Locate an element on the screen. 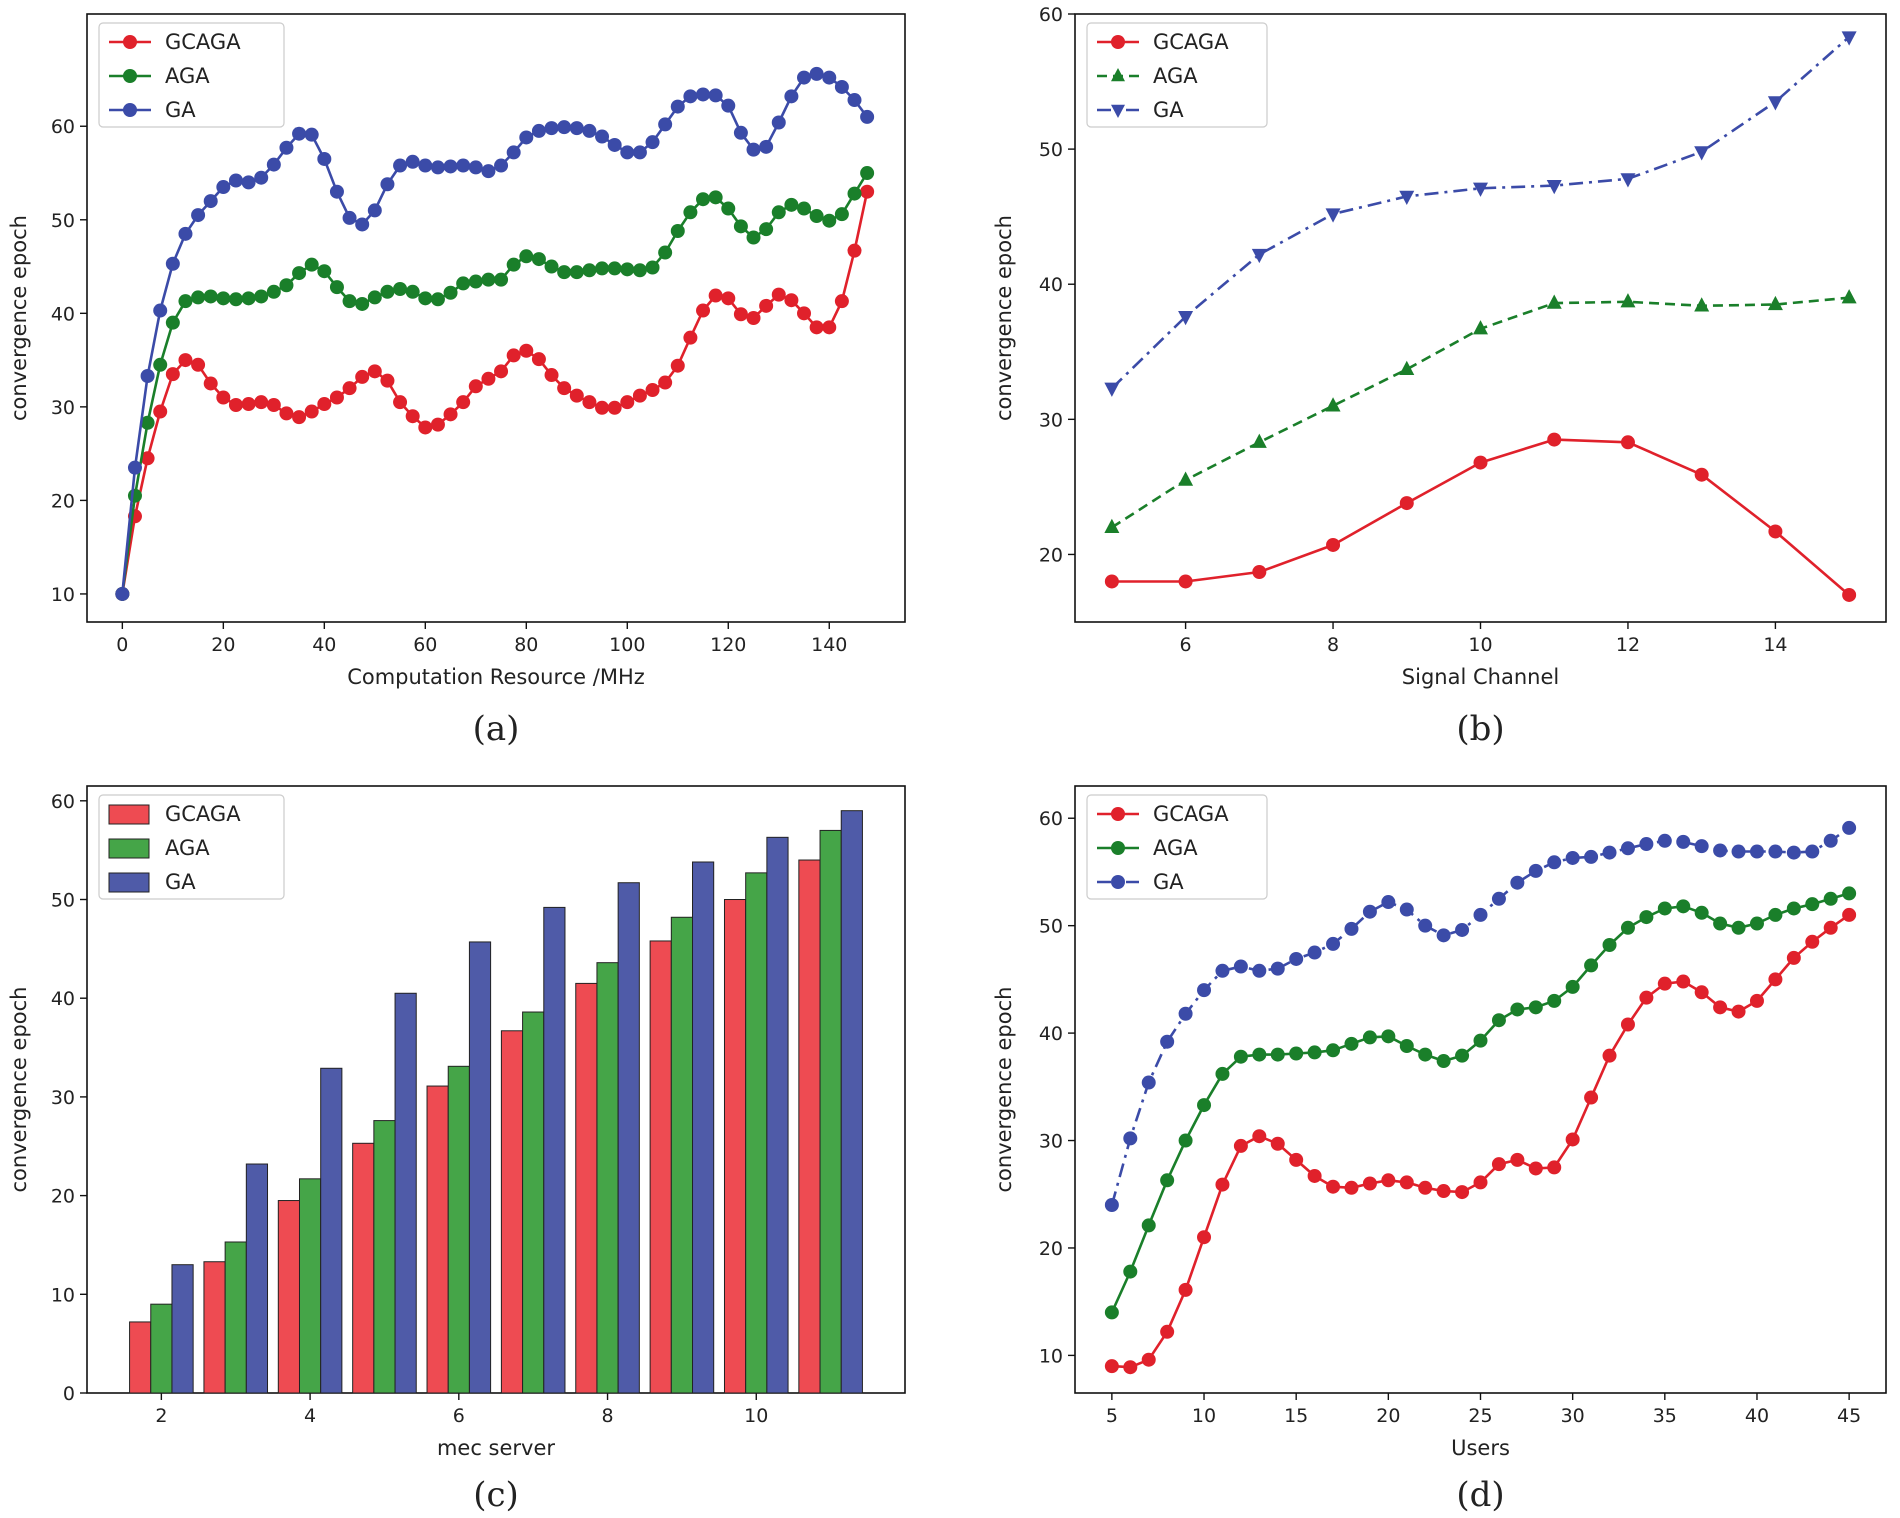 The image size is (1900, 1518). series-line is located at coordinates (1480, 1102).